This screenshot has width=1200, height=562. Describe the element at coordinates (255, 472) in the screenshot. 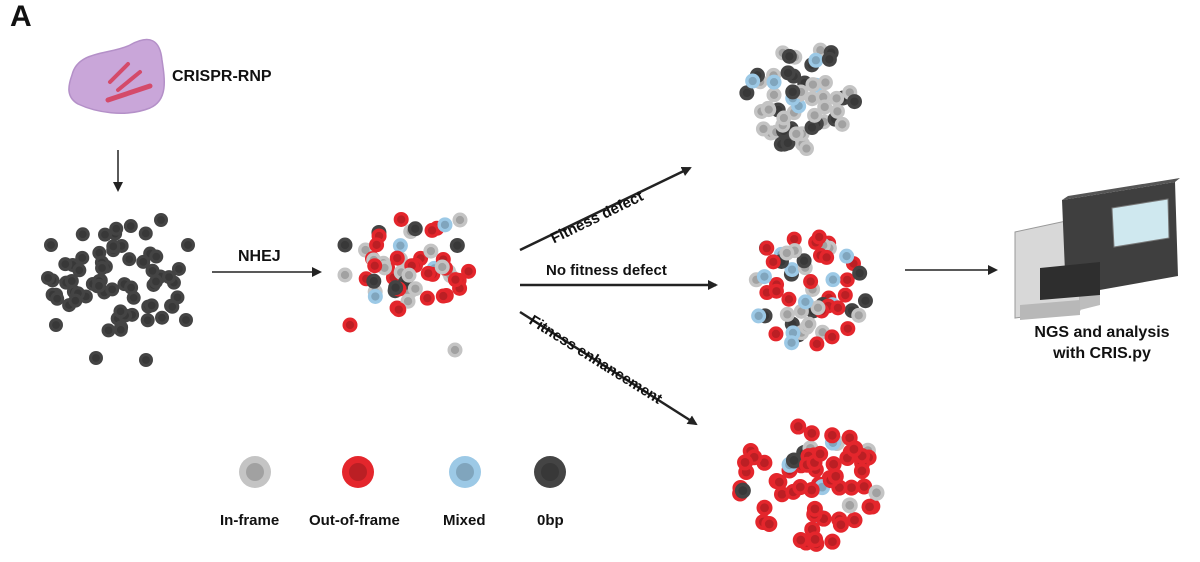

I see `legend-swatch-in-frame` at that location.